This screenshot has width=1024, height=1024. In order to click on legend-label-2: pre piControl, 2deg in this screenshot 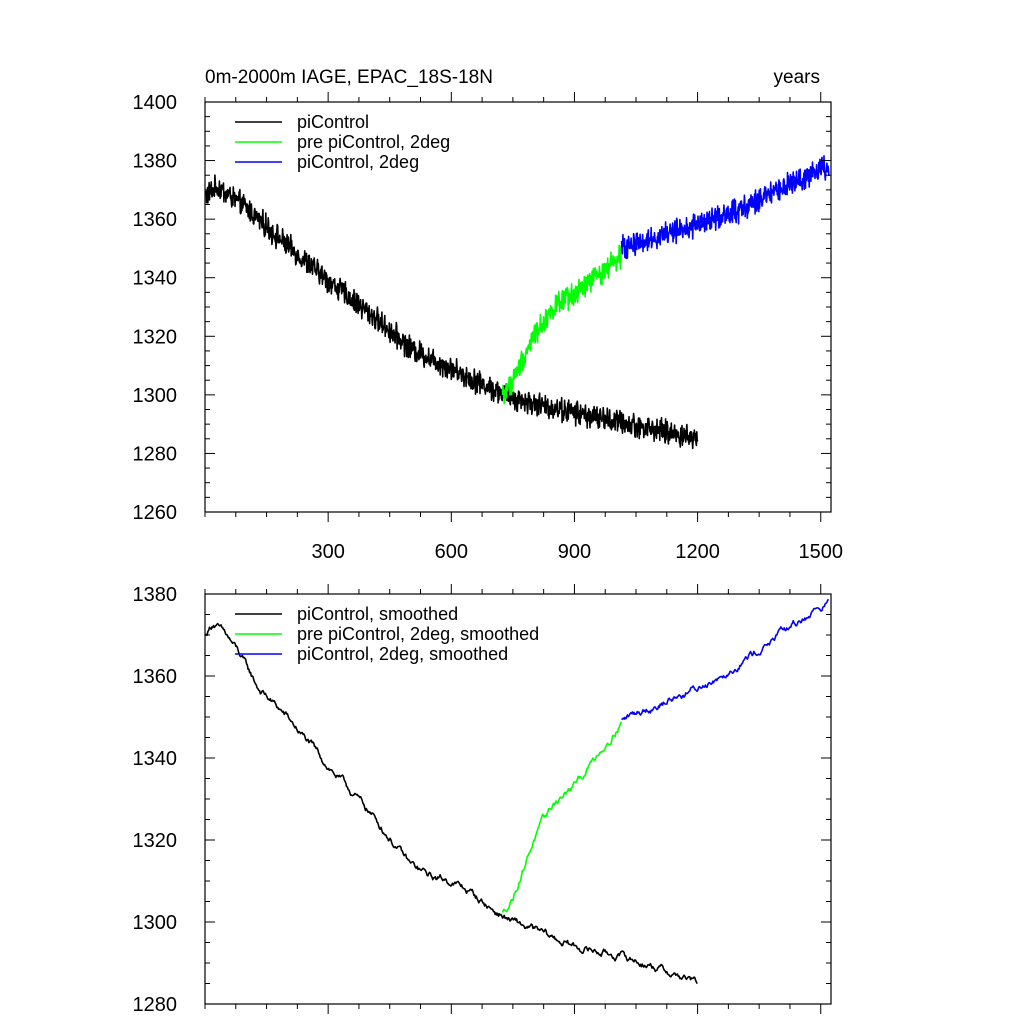, I will do `click(373, 142)`.